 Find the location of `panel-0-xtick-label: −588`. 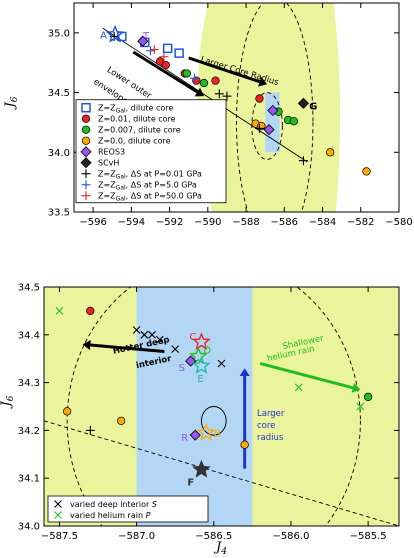

panel-0-xtick-label: −588 is located at coordinates (245, 222).